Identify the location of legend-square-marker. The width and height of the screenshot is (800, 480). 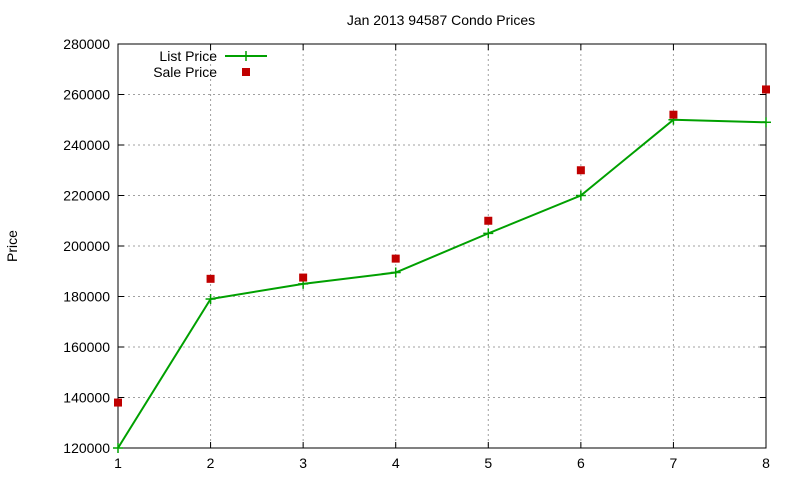
(246, 72).